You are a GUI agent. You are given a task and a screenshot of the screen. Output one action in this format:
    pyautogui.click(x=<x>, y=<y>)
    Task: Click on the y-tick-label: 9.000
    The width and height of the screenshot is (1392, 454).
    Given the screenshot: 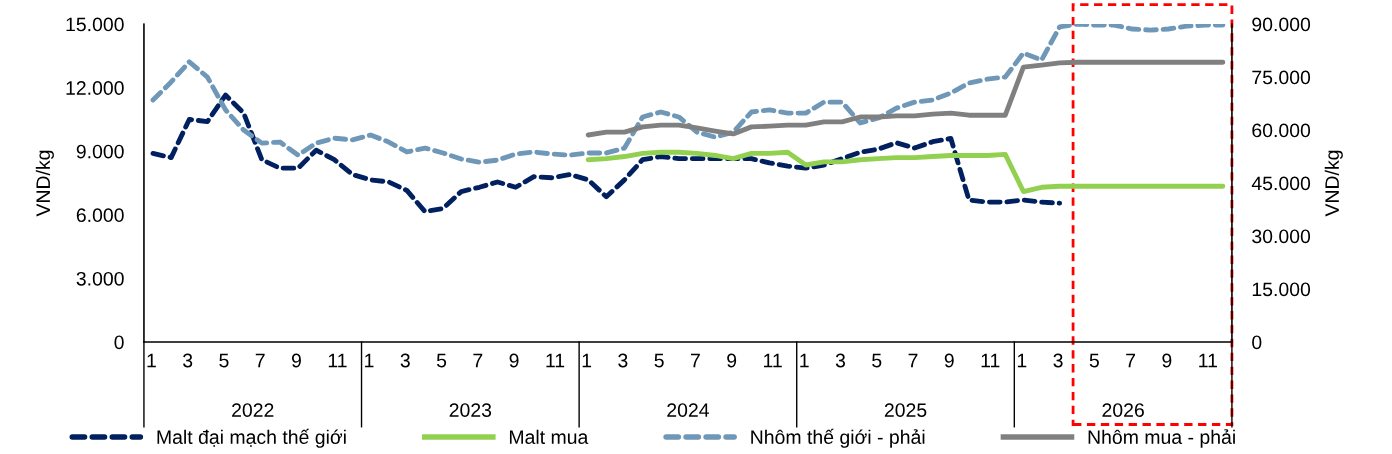 What is the action you would take?
    pyautogui.click(x=100, y=151)
    